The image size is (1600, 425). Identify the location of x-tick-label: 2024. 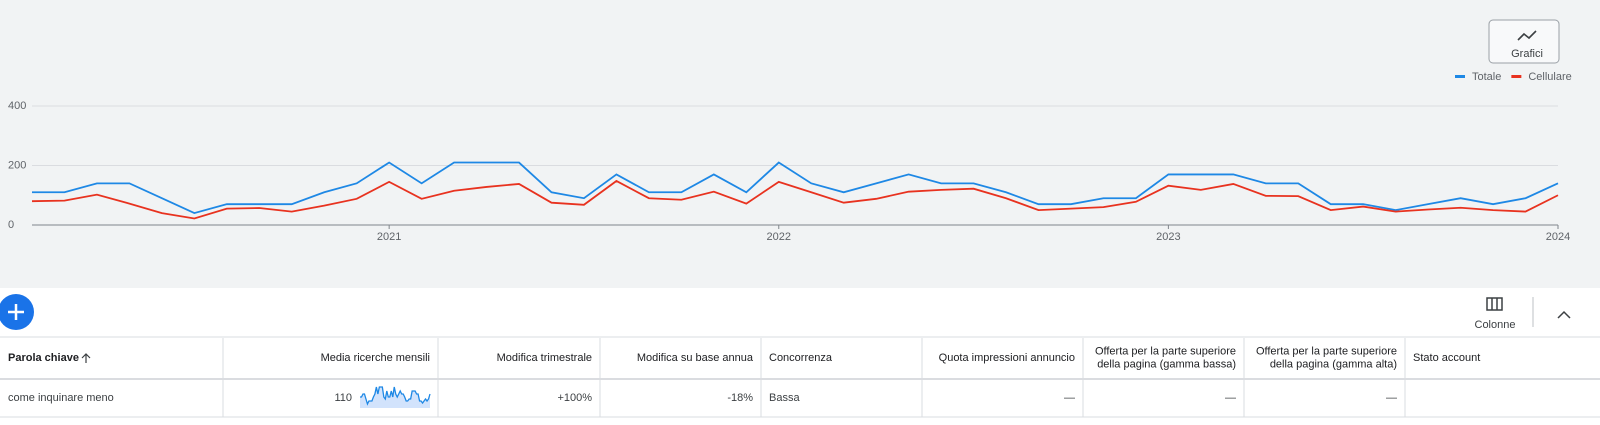
(1558, 237).